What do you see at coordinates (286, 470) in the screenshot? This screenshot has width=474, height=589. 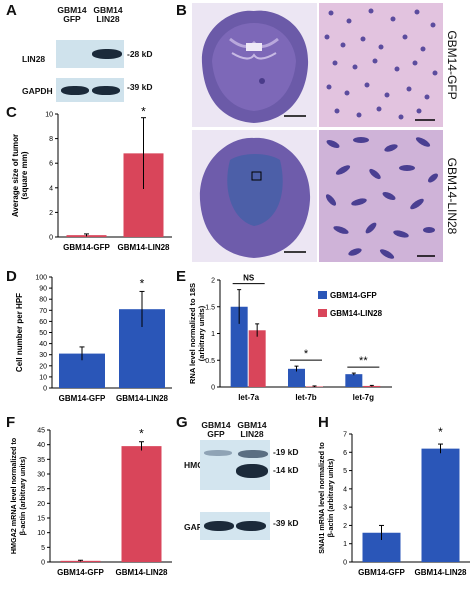 I see `blot-g-size-b: -14 kD` at bounding box center [286, 470].